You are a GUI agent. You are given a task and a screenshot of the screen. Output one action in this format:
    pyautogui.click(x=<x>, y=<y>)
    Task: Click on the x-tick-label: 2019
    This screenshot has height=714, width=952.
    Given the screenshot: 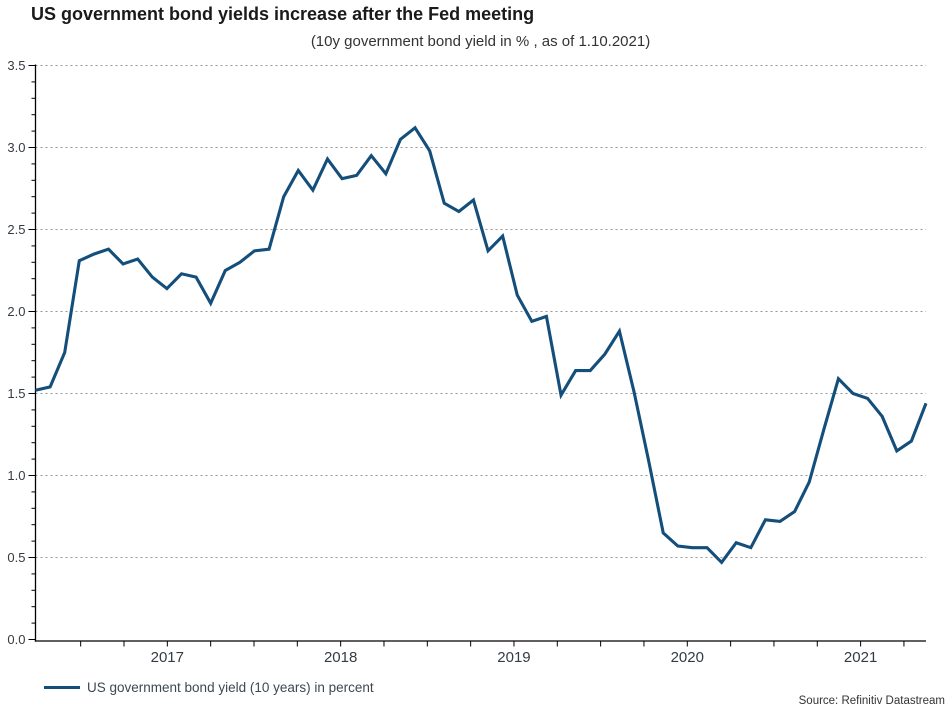 What is the action you would take?
    pyautogui.click(x=513, y=657)
    